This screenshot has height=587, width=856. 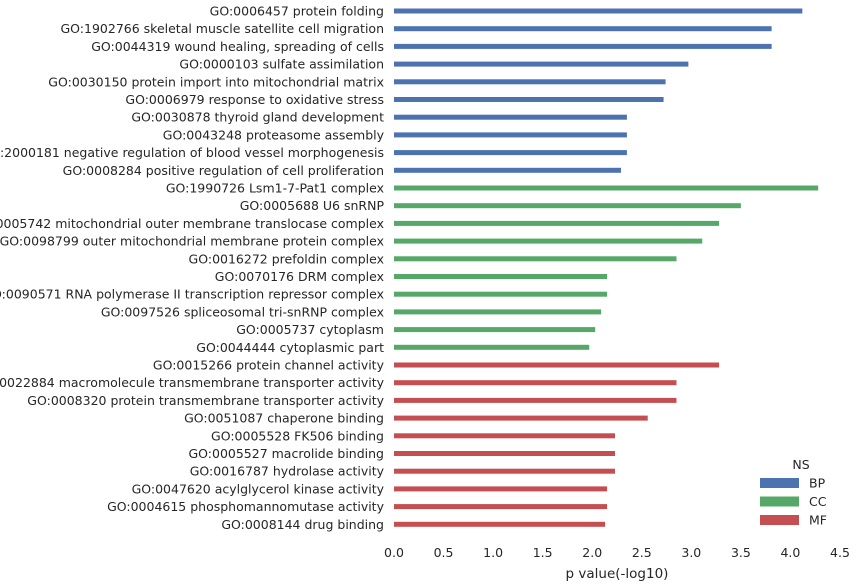 I want to click on x-tick-label: 2.0, so click(x=592, y=552).